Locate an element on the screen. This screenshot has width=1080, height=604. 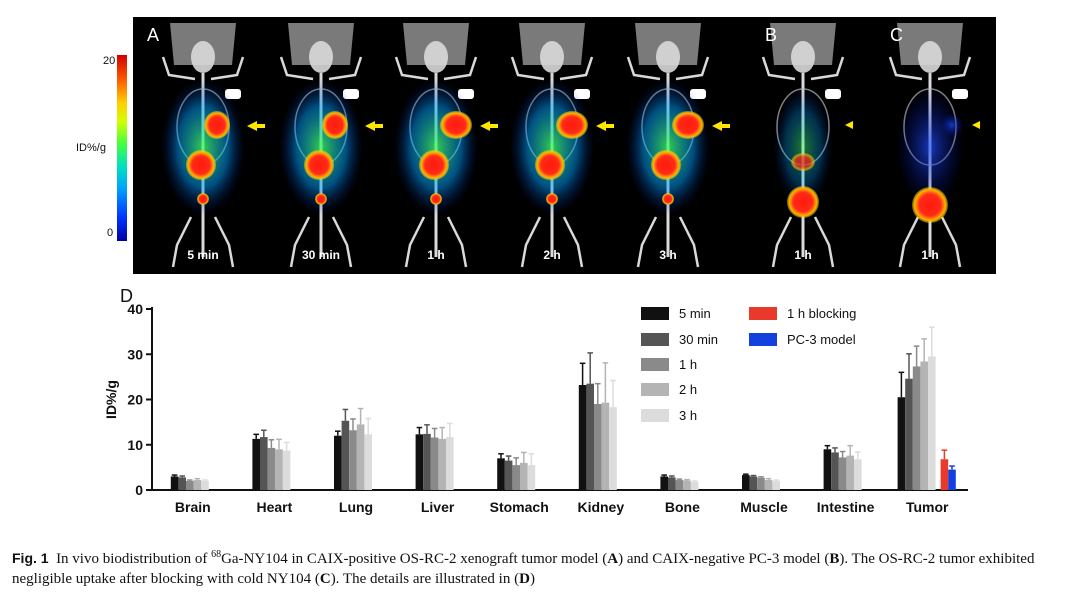
y-tick-label: 40 is located at coordinates (135, 309).